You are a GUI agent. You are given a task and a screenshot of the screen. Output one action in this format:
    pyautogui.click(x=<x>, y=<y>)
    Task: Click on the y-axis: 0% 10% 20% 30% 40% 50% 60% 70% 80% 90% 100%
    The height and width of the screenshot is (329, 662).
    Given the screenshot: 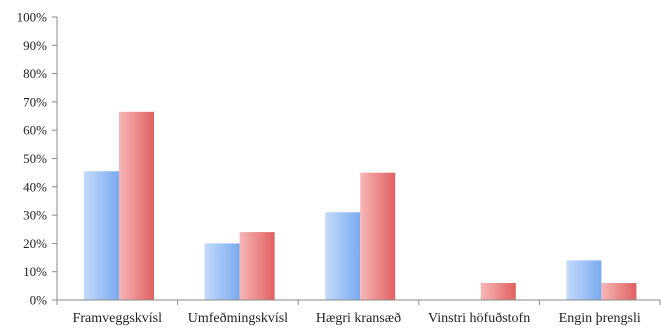 What is the action you would take?
    pyautogui.click(x=37, y=159)
    